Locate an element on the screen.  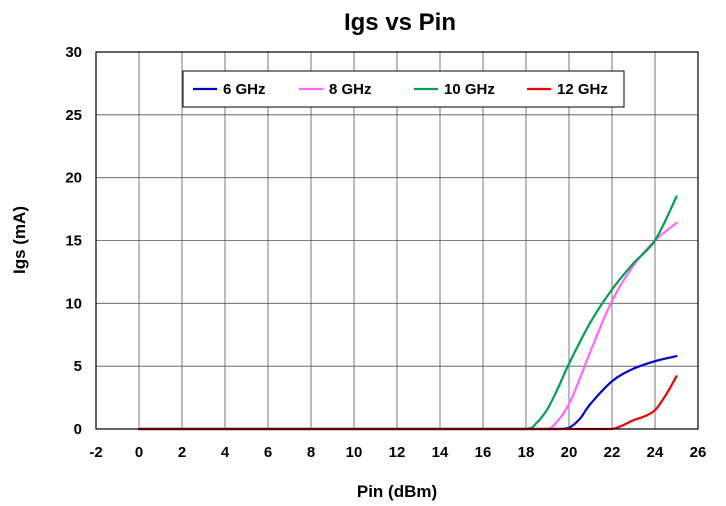
legend-label: 8 GHz is located at coordinates (350, 89).